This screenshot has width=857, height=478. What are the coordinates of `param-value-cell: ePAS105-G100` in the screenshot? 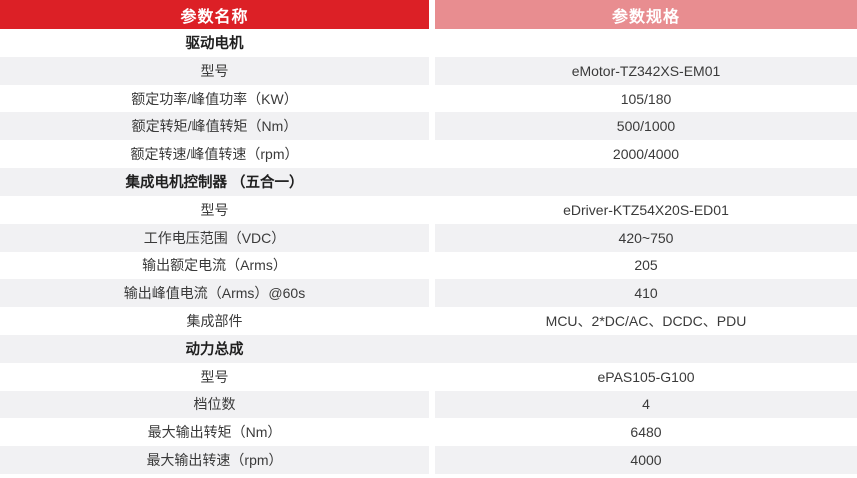 It's located at (646, 376).